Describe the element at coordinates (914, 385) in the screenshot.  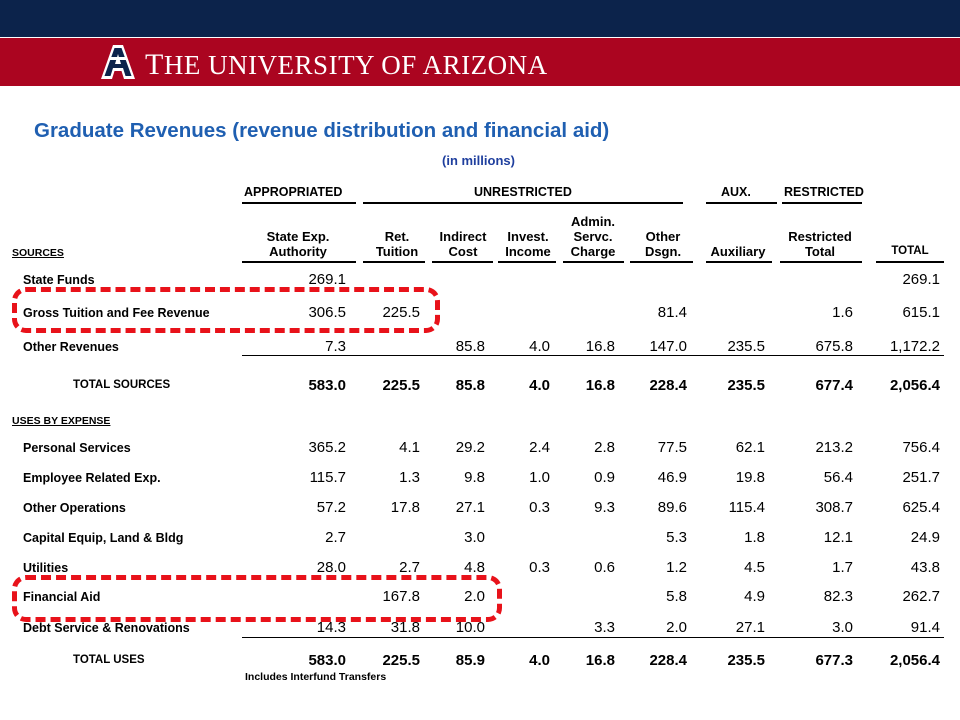
I see `total-sources-row-value: 2,056.4` at that location.